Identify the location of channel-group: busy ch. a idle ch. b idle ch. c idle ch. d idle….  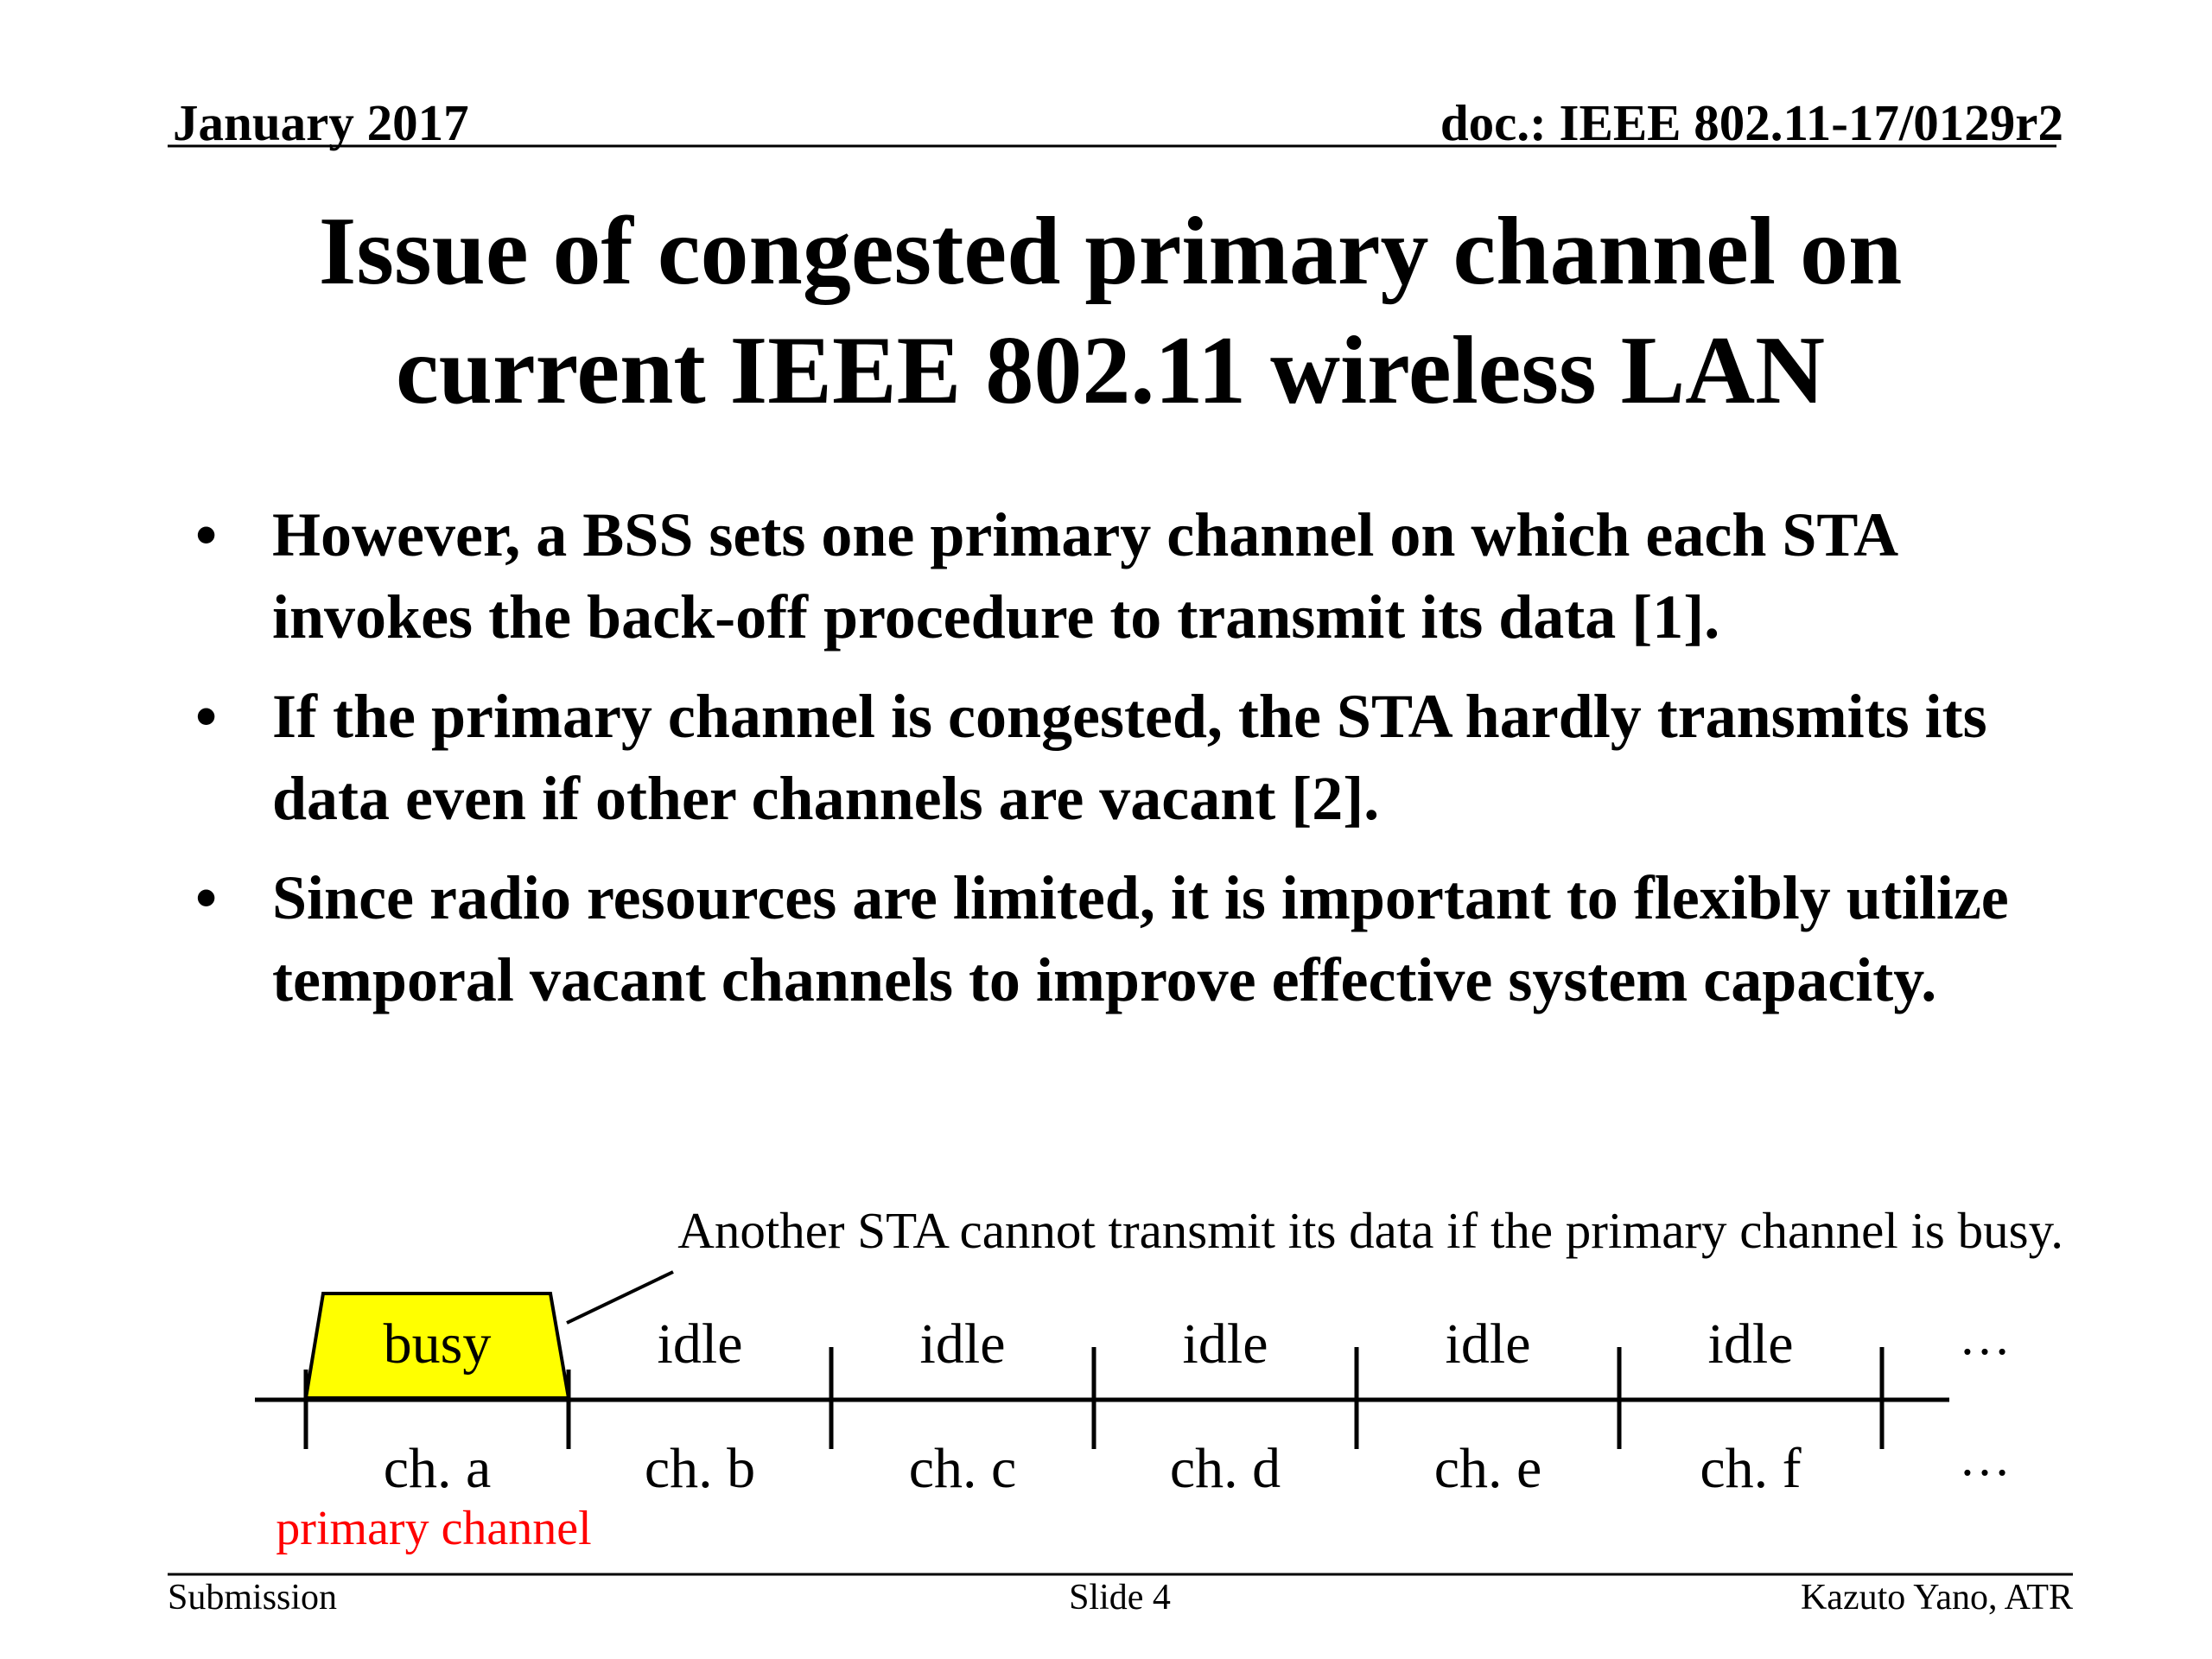
(1094, 1406).